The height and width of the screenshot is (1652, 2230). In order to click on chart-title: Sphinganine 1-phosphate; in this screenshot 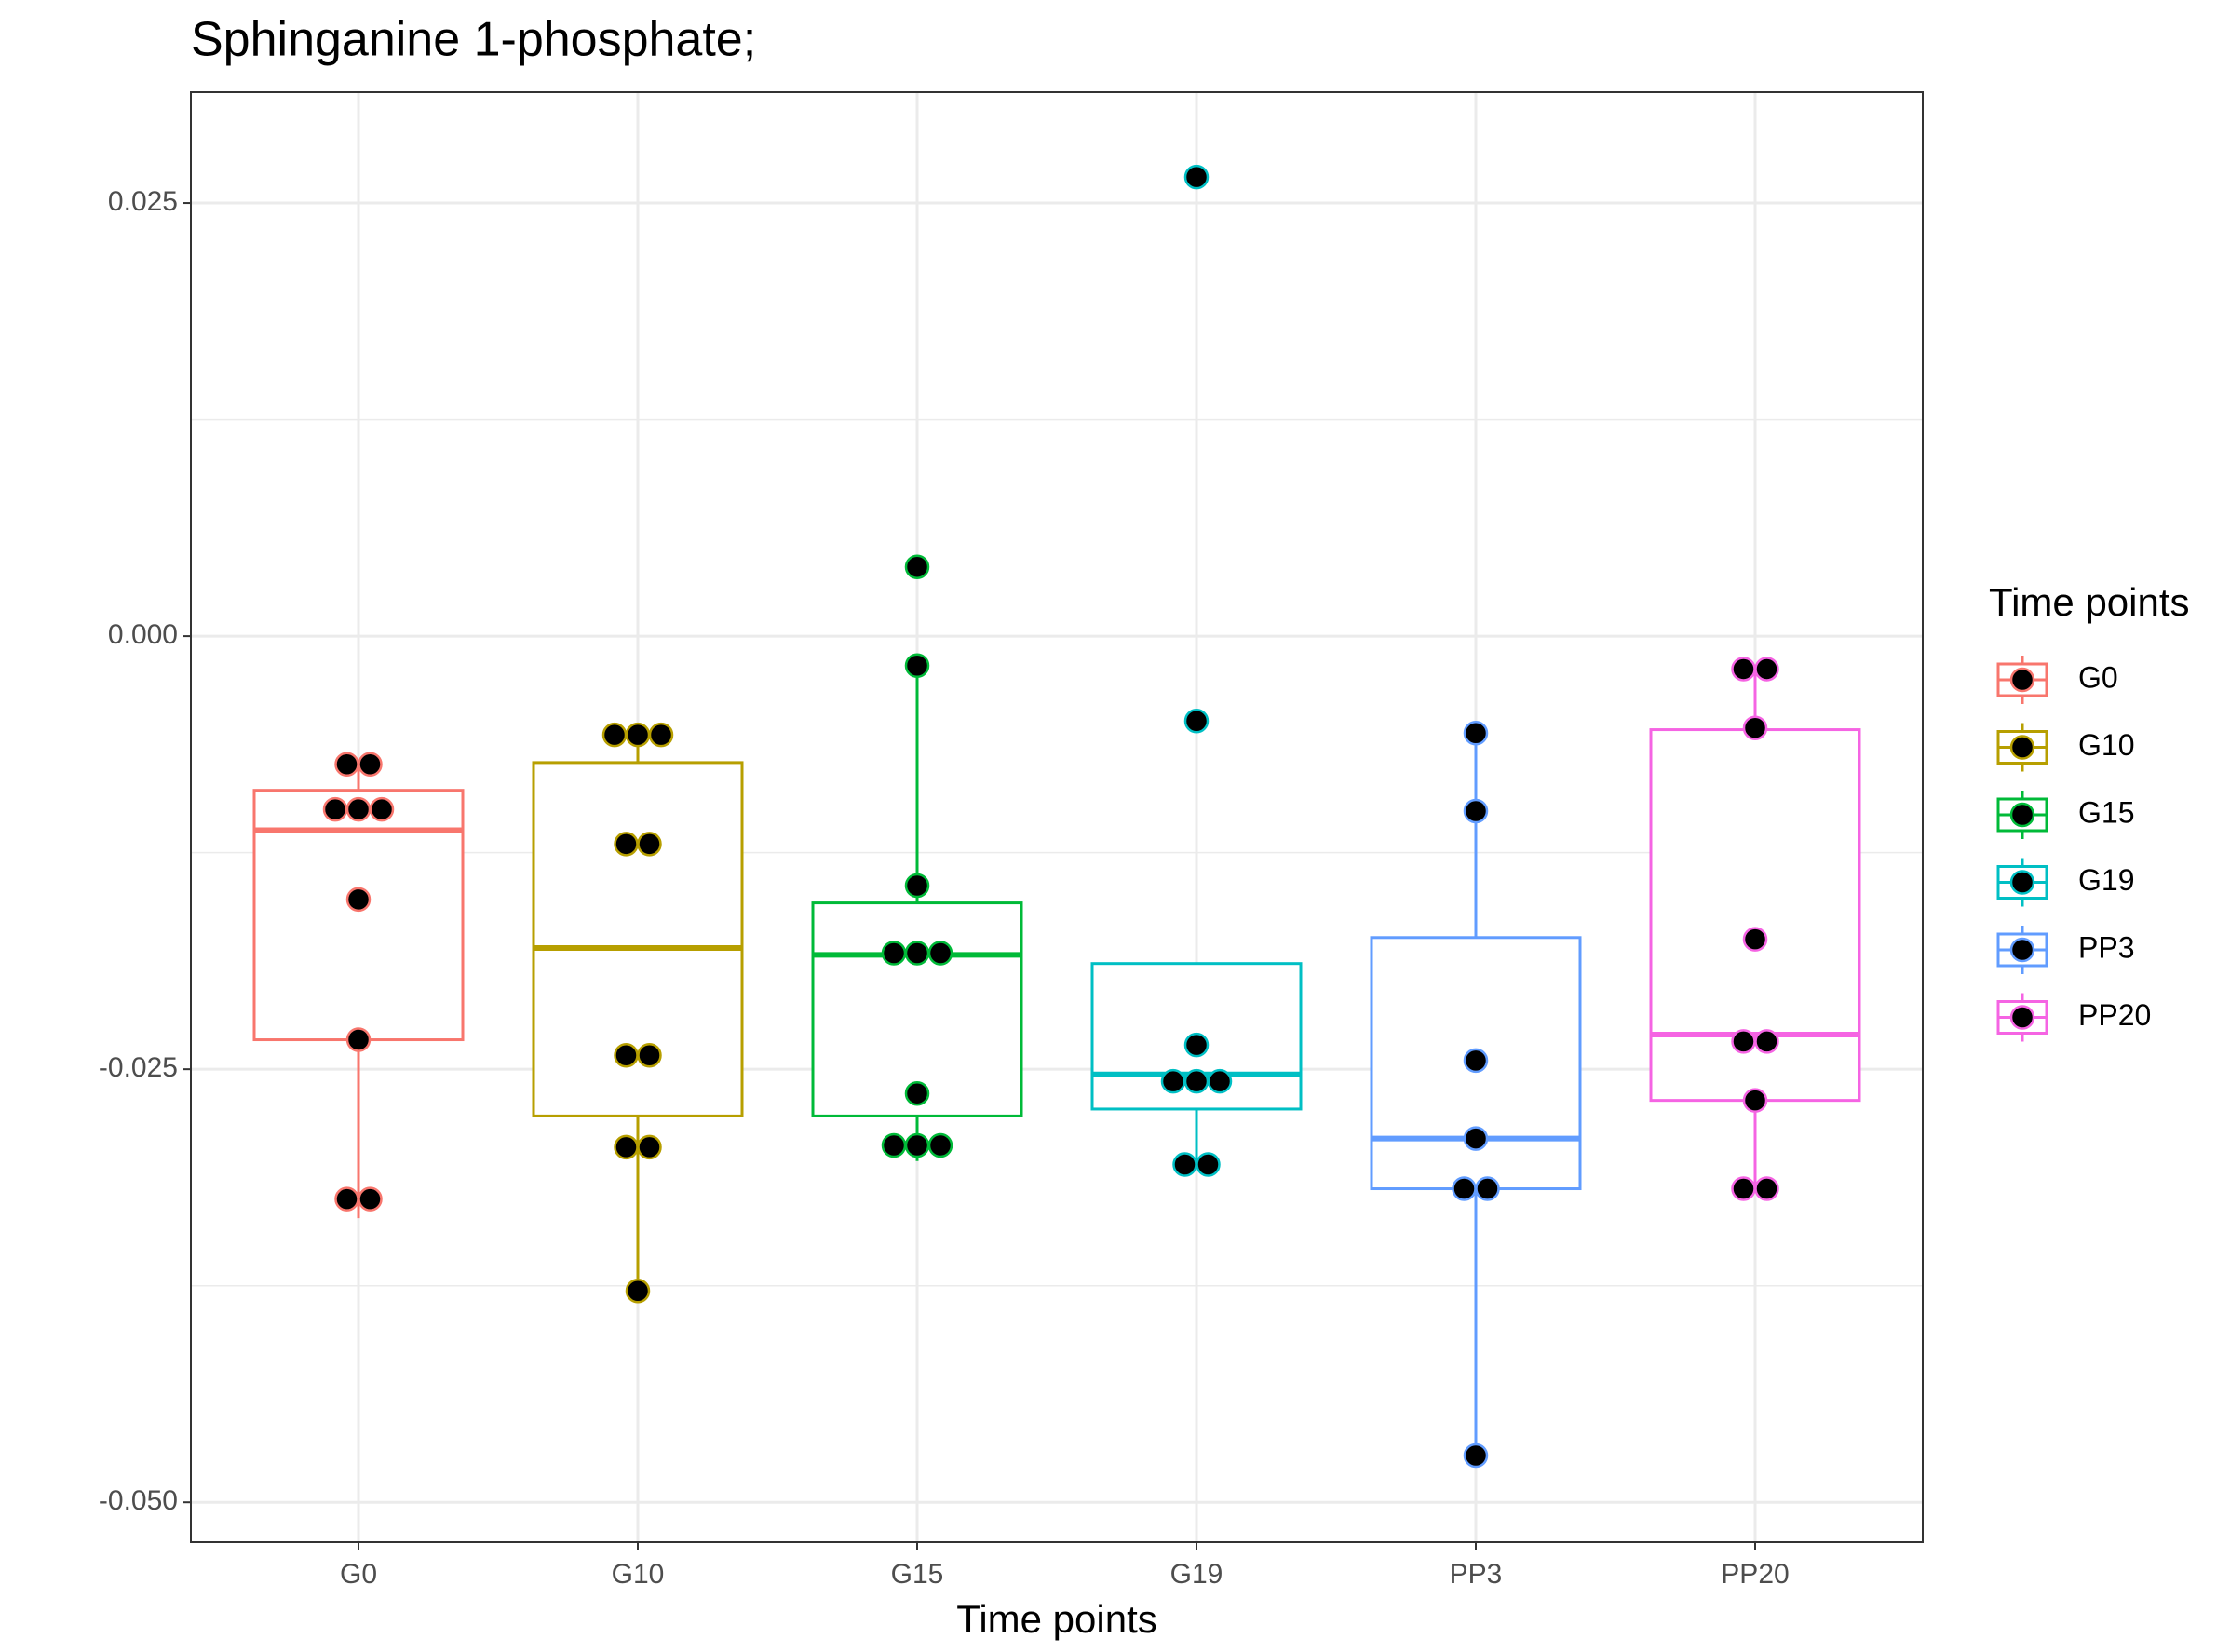, I will do `click(473, 40)`.